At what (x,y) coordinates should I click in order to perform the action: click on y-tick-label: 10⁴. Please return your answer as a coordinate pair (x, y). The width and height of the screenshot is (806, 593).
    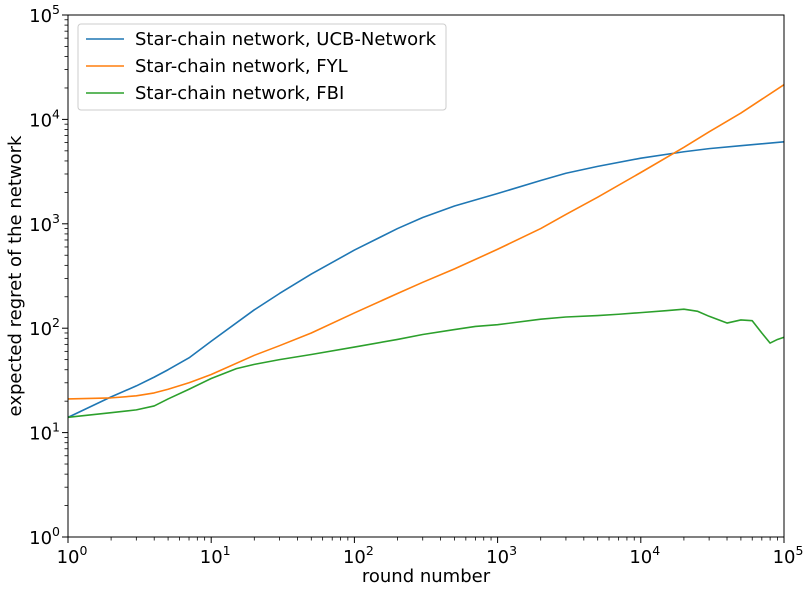
    Looking at the image, I should click on (44, 118).